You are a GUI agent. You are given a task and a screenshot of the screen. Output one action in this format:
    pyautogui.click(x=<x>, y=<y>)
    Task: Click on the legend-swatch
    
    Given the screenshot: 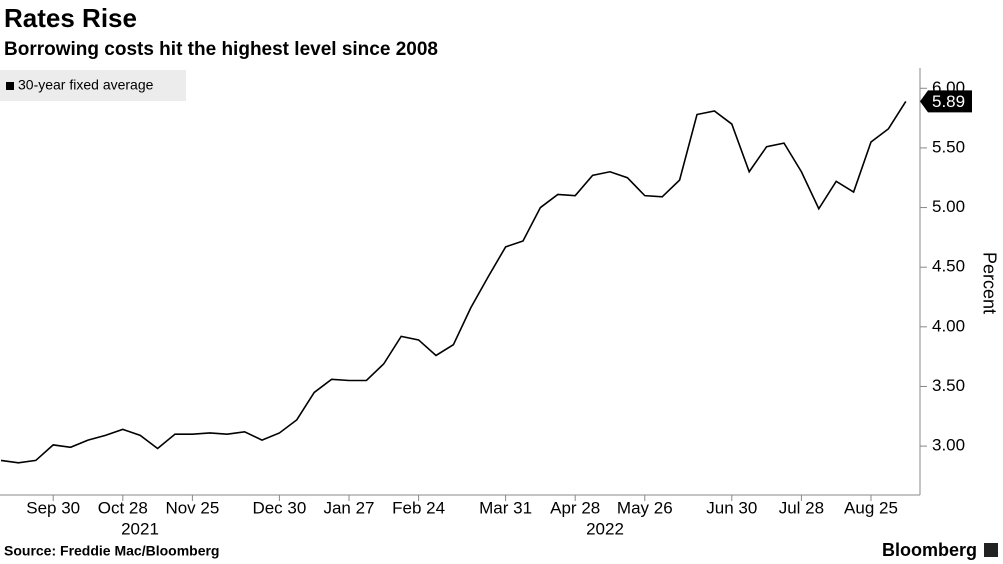 What is the action you would take?
    pyautogui.click(x=10, y=86)
    